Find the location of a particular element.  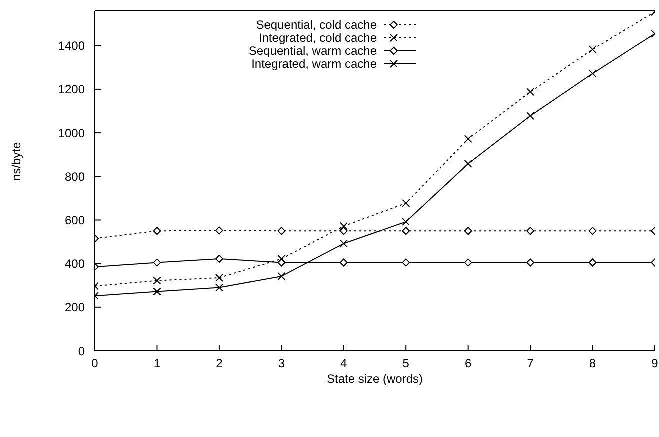

x-tick-label: 9 is located at coordinates (655, 363).